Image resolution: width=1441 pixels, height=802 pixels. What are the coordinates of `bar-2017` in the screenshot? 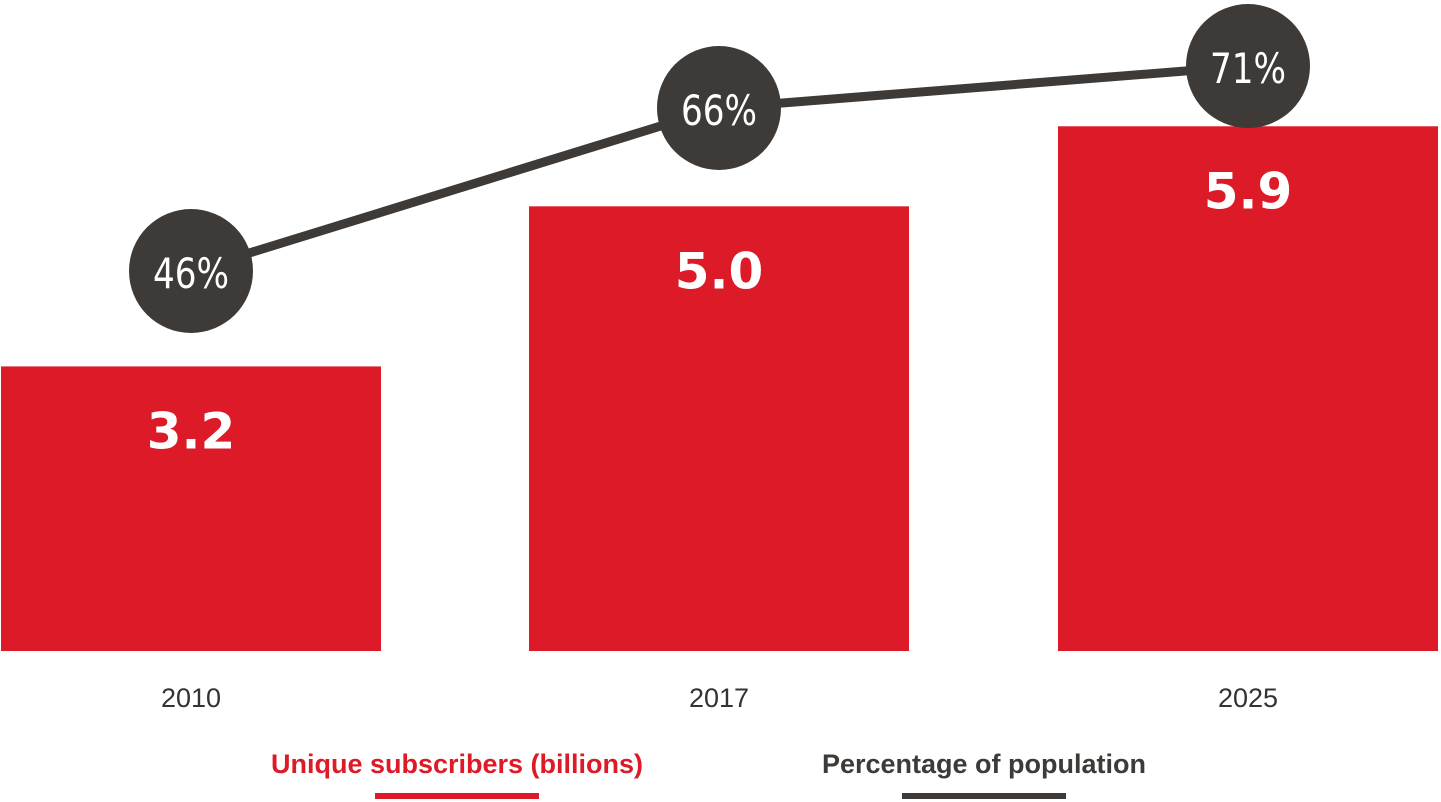 It's located at (719, 428).